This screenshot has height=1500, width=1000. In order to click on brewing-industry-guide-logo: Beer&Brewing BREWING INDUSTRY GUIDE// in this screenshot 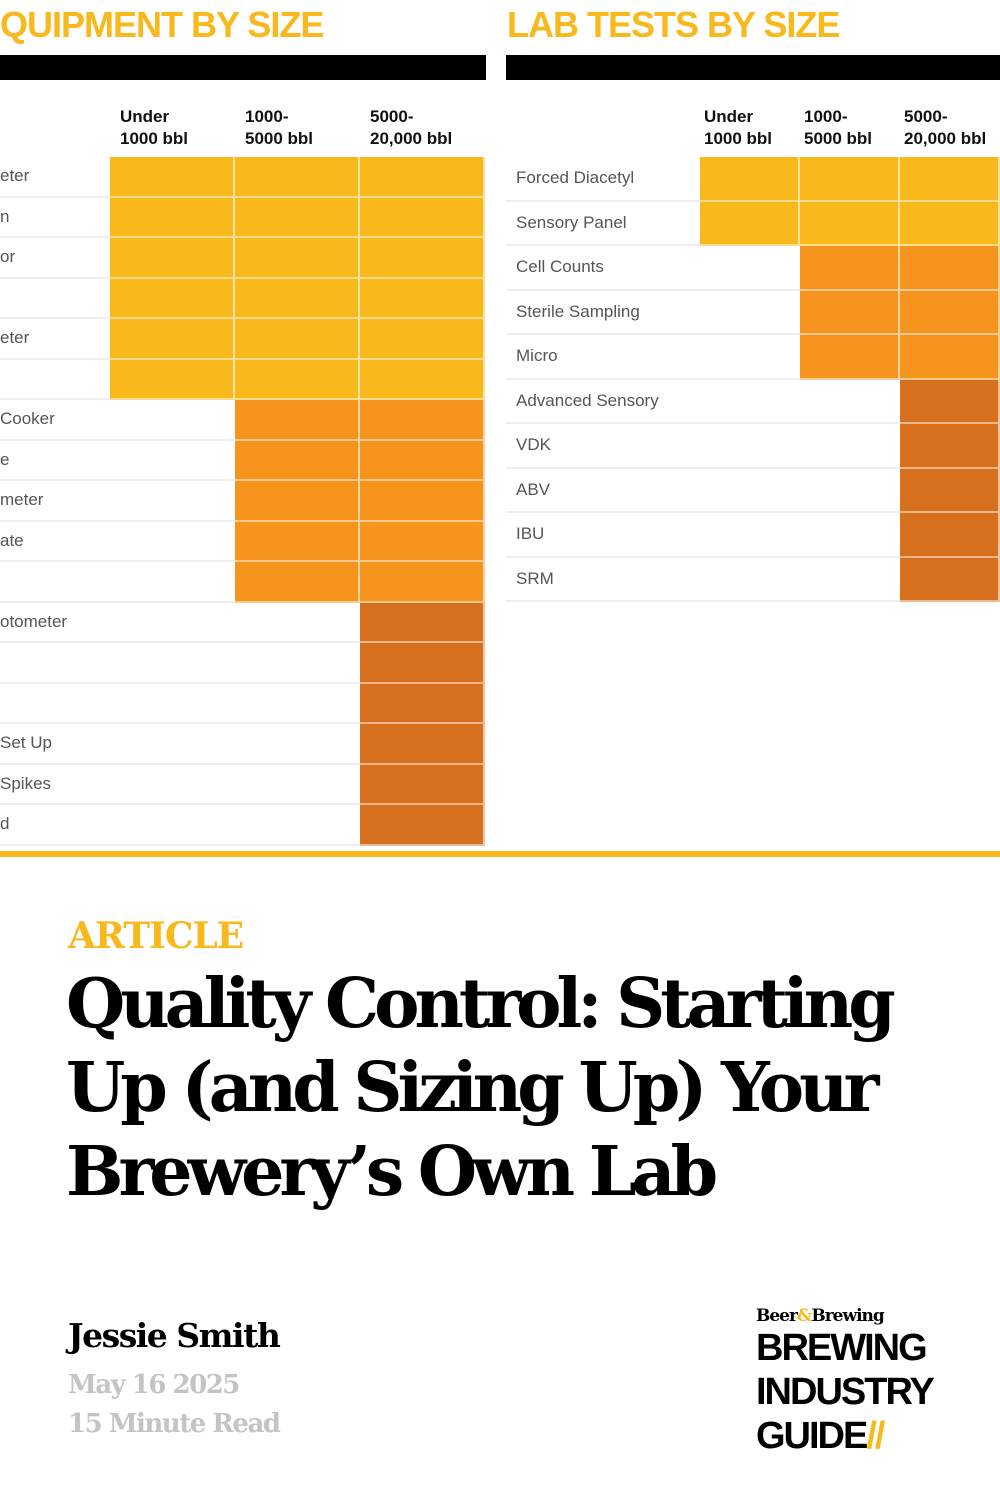, I will do `click(866, 1382)`.